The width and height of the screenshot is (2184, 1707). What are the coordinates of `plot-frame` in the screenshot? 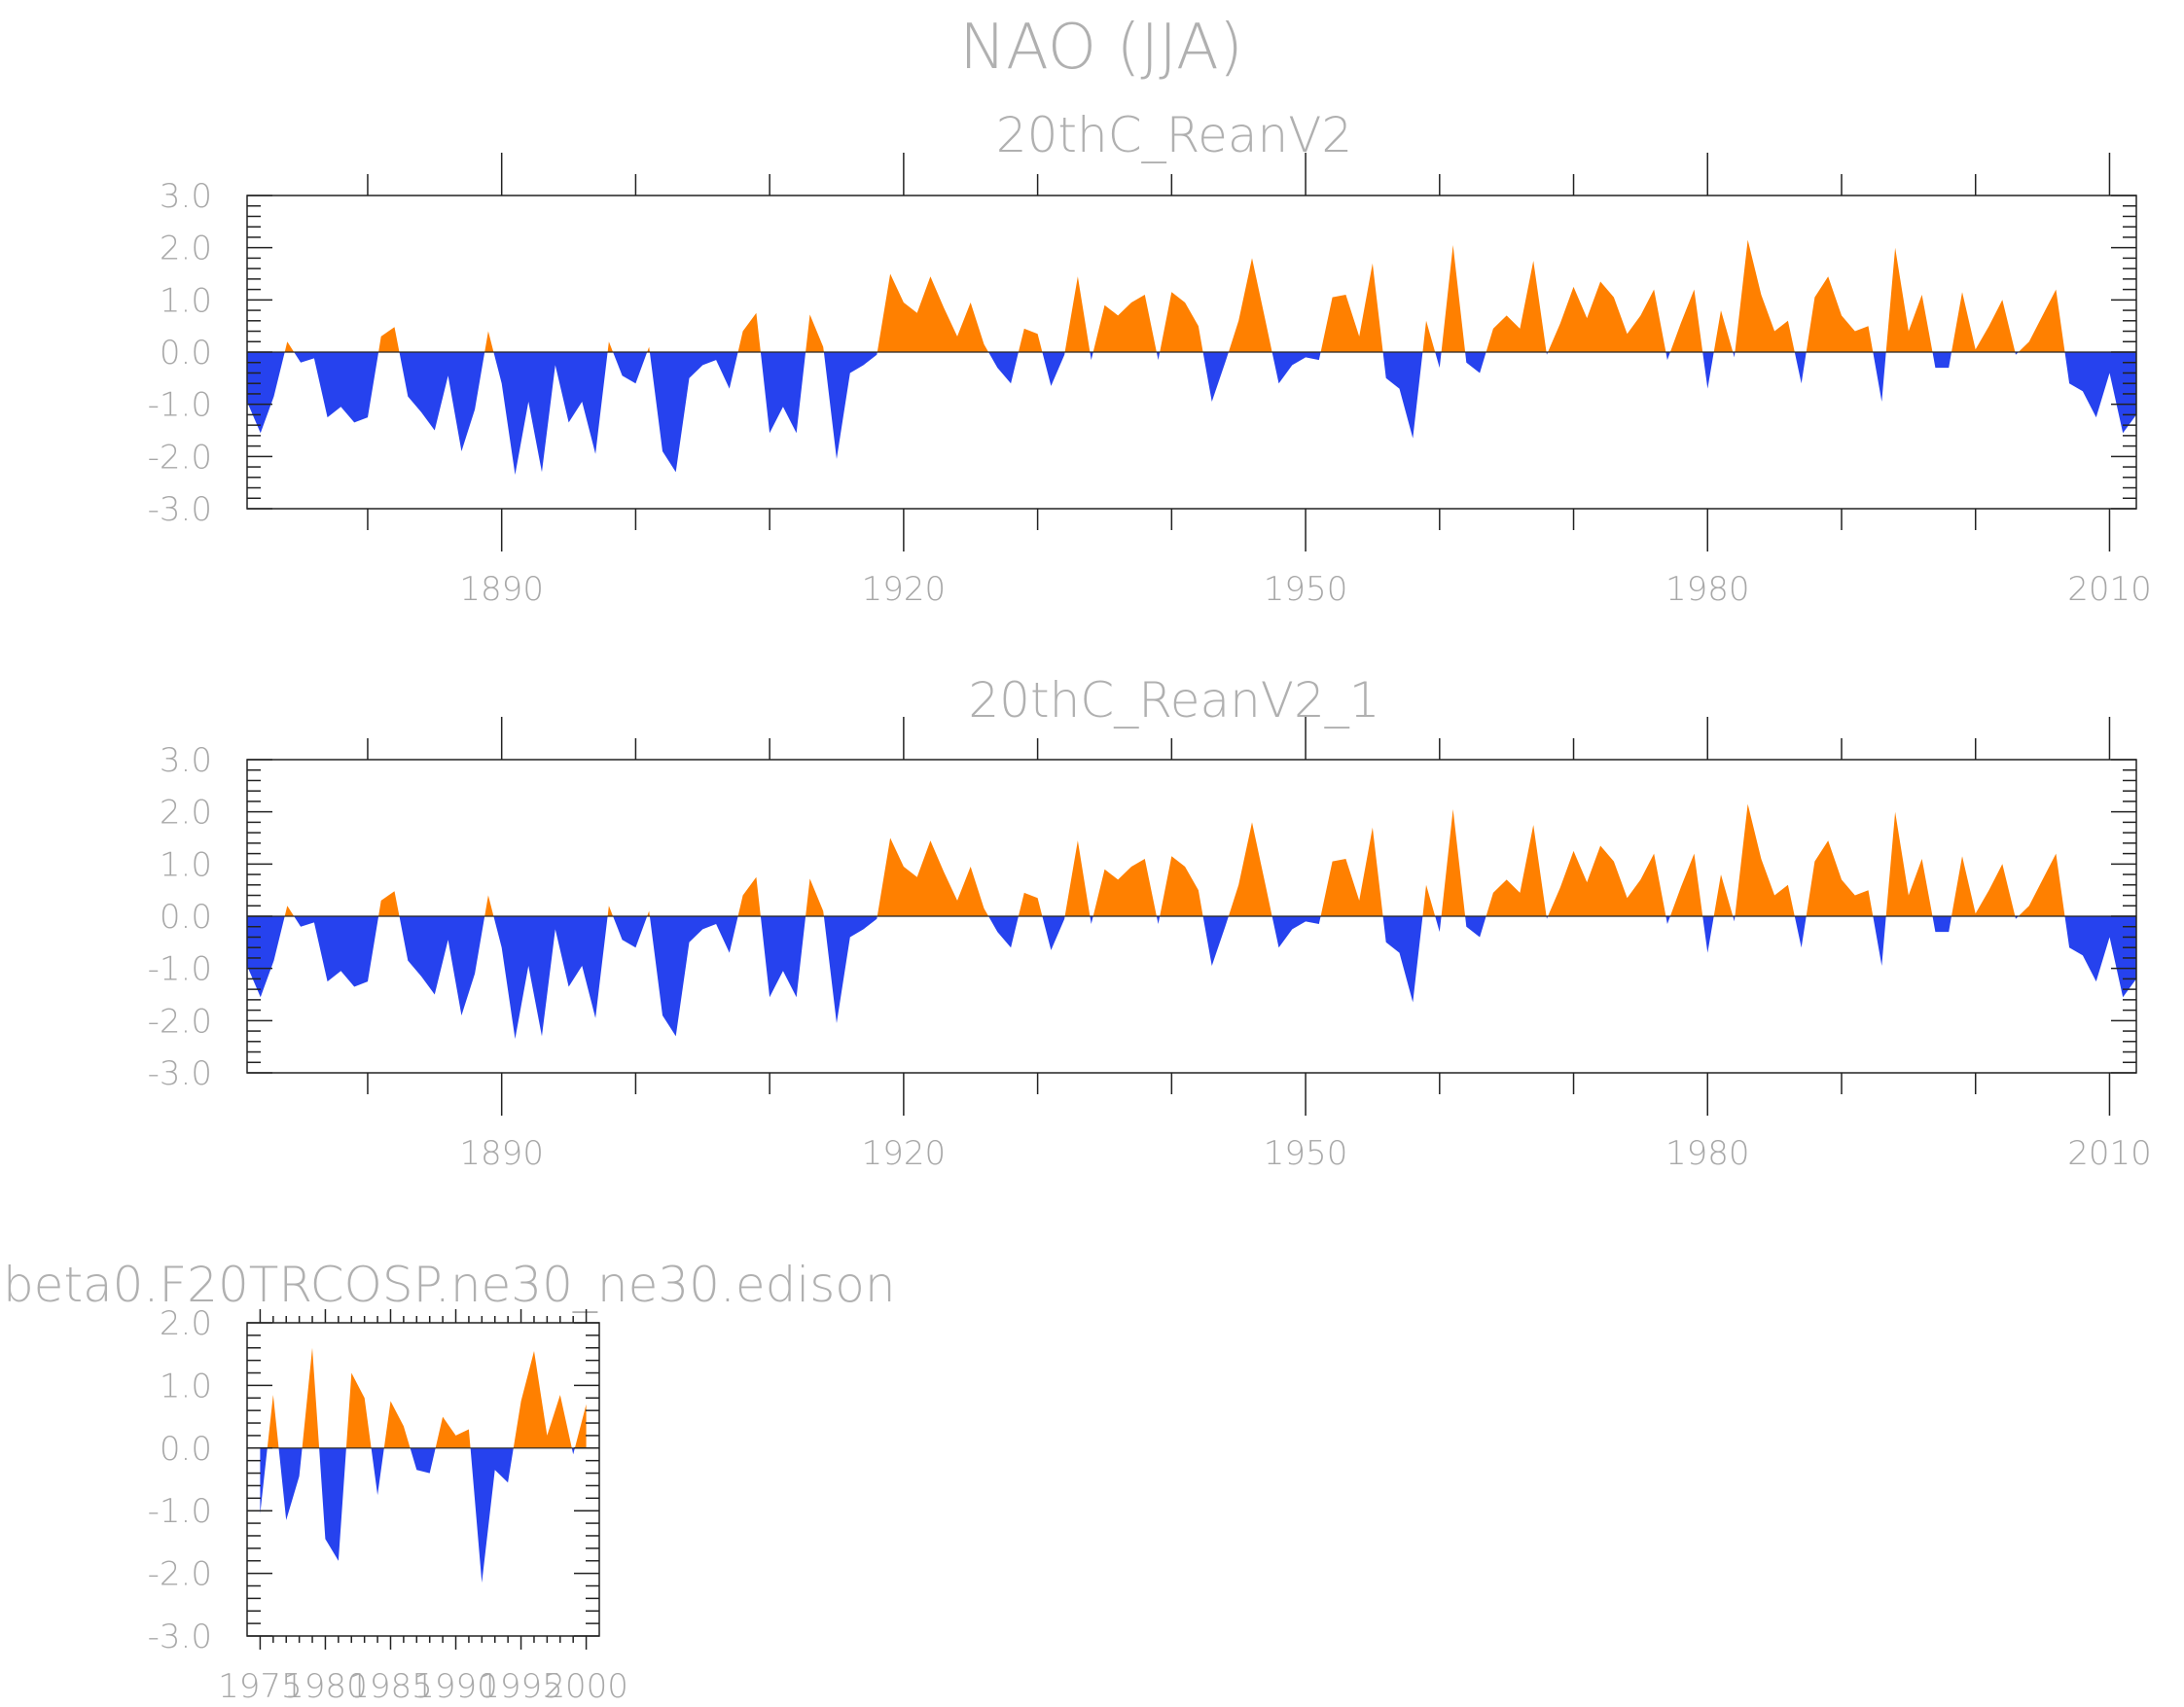 It's located at (423, 1479).